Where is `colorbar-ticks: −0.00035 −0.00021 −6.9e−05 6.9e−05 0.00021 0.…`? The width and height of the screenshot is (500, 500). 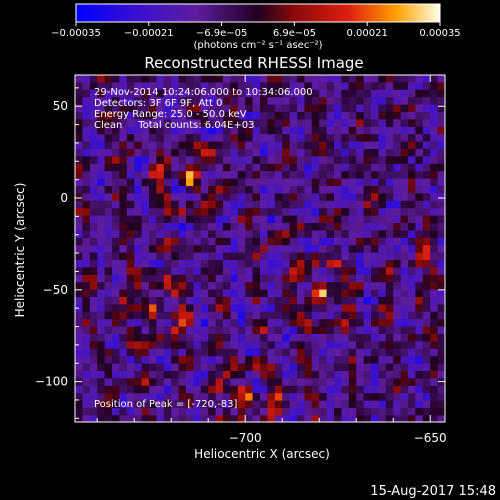 colorbar-ticks: −0.00035 −0.00021 −6.9e−05 6.9e−05 0.00021 0.… is located at coordinates (256, 30).